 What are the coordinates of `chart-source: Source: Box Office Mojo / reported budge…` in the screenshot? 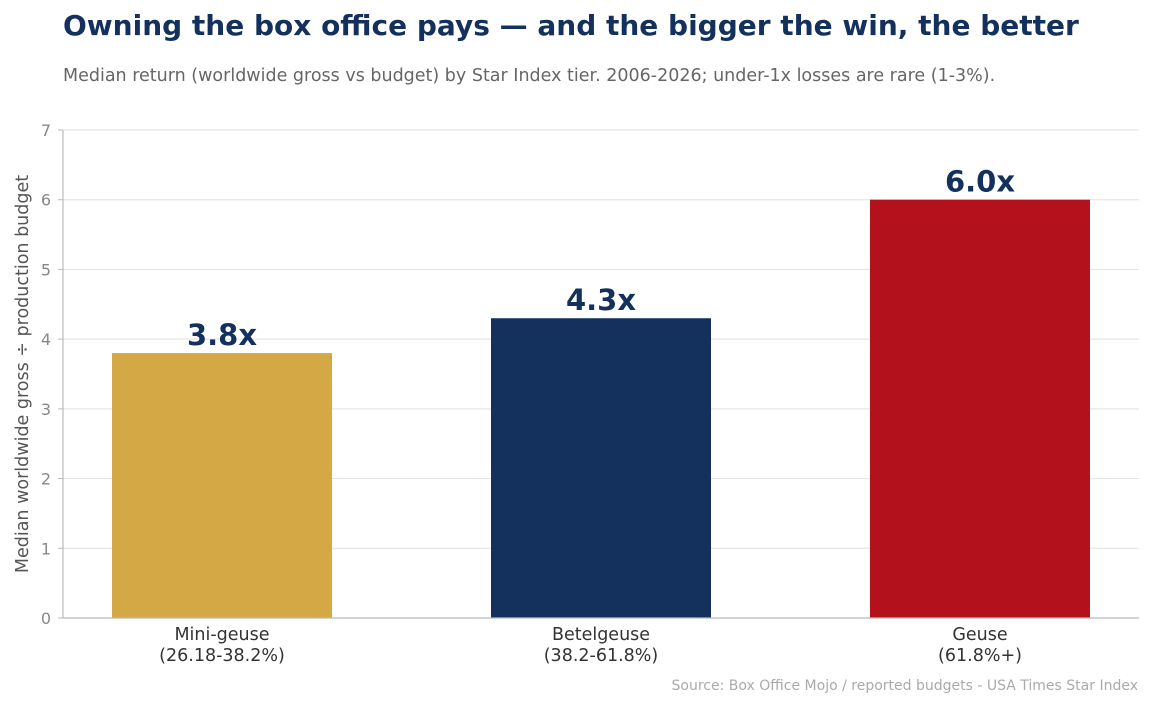 It's located at (904, 686).